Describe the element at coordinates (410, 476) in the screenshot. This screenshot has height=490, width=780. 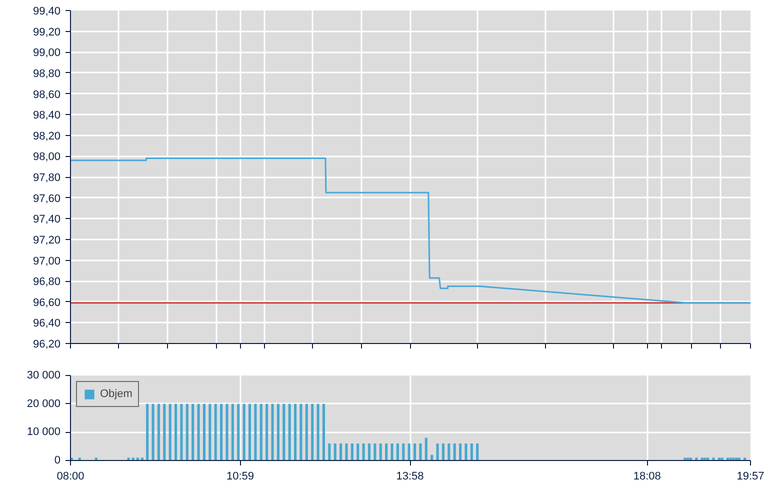
I see `x-tick-label: 13:58` at that location.